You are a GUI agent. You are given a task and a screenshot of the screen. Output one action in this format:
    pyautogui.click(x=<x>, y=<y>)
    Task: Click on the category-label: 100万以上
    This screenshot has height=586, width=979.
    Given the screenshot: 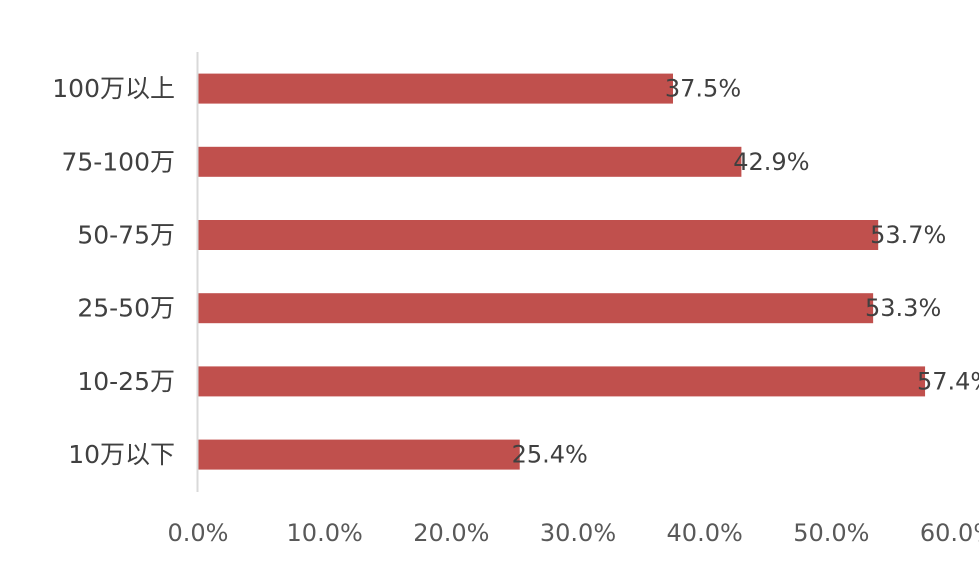 What is the action you would take?
    pyautogui.click(x=113, y=88)
    